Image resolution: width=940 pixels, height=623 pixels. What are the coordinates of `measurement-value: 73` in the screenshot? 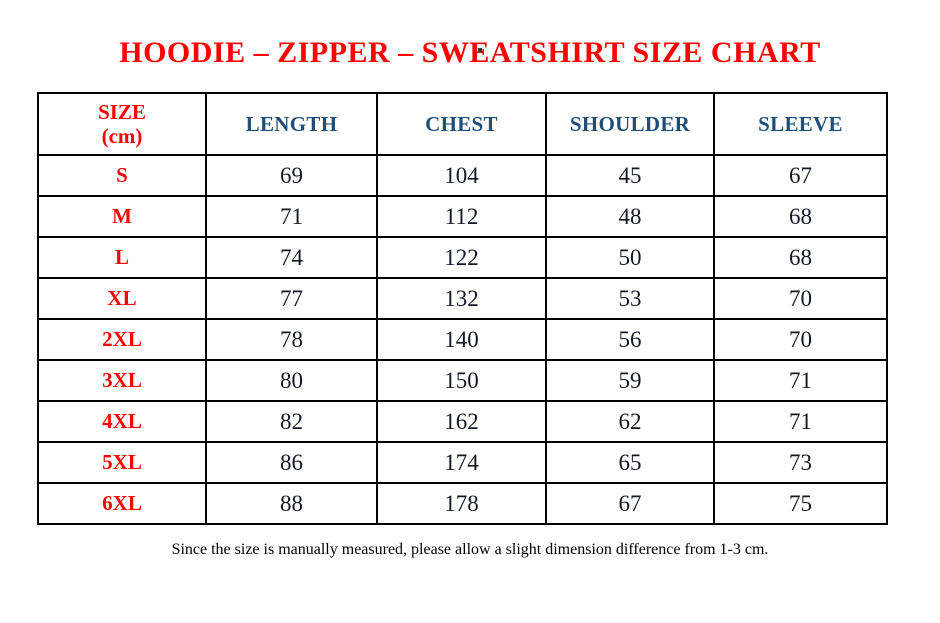 It's located at (800, 462).